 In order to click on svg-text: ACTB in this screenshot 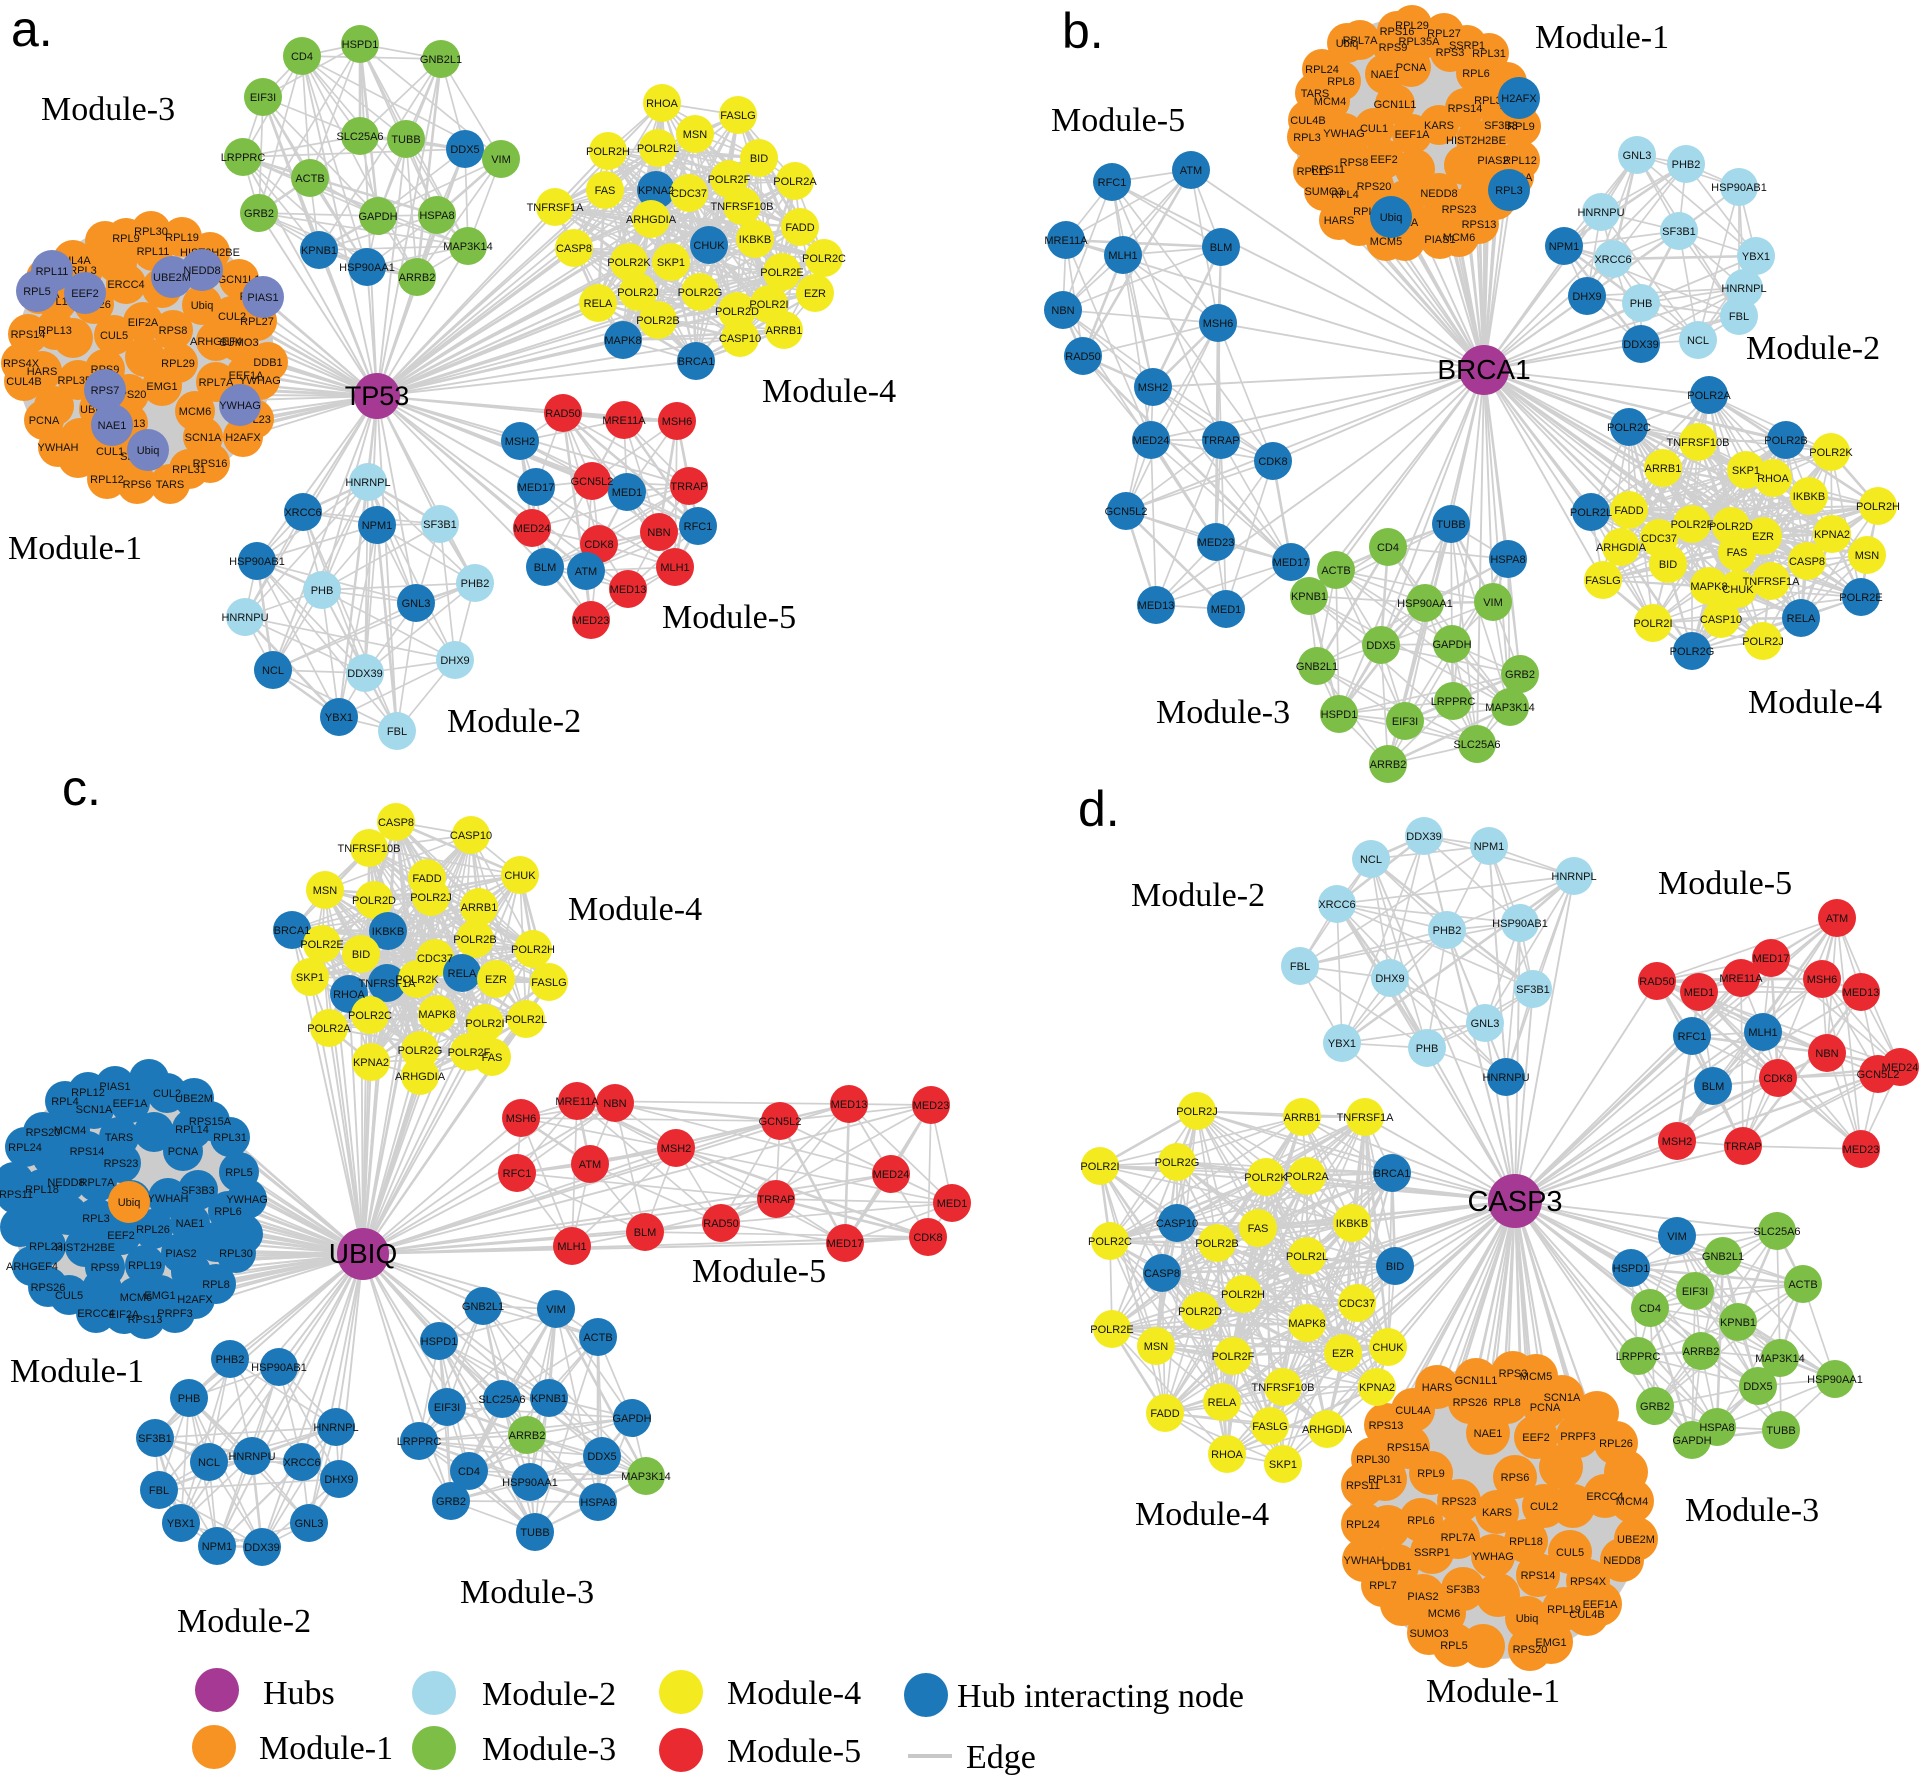, I will do `click(1335, 571)`.